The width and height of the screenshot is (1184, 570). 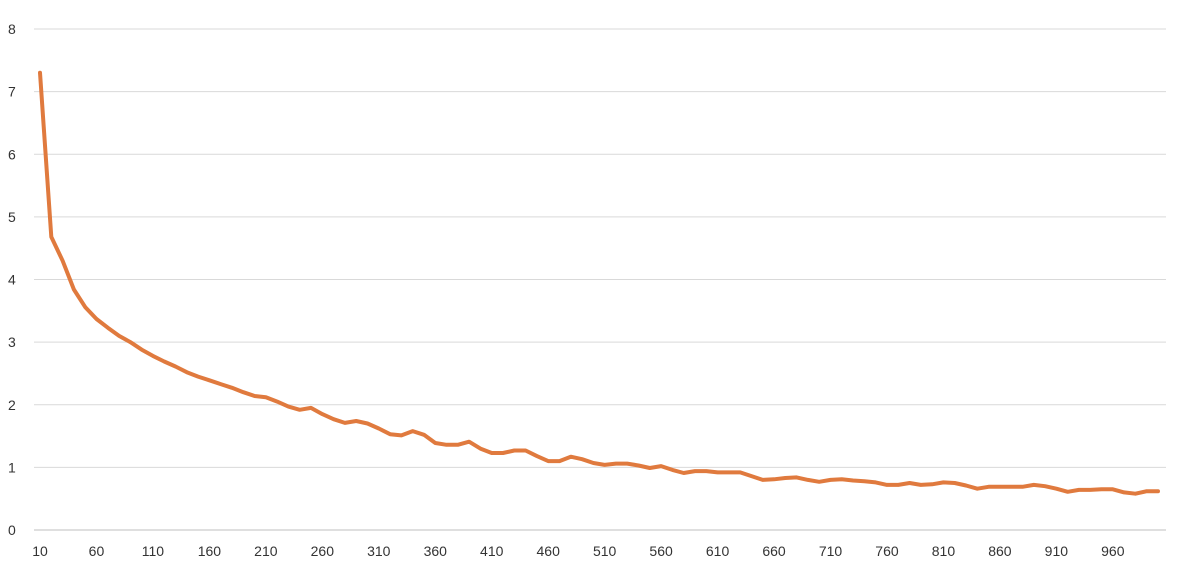 I want to click on y-tick-label: 4, so click(x=12, y=280).